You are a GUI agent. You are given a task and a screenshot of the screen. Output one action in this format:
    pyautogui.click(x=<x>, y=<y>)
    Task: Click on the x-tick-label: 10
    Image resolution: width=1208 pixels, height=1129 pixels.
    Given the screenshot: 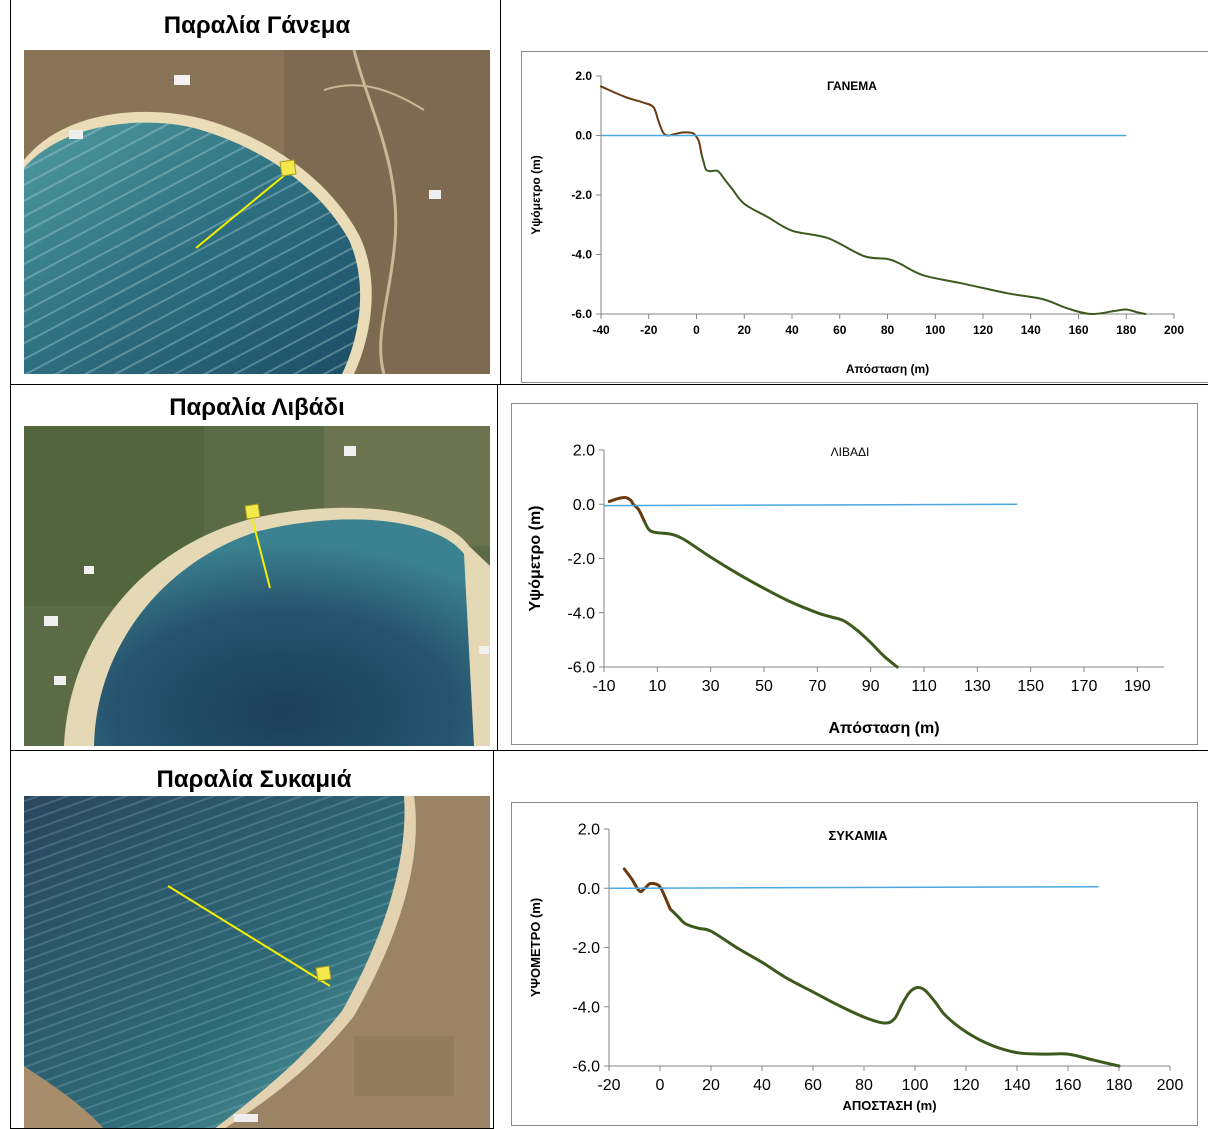 What is the action you would take?
    pyautogui.click(x=657, y=686)
    